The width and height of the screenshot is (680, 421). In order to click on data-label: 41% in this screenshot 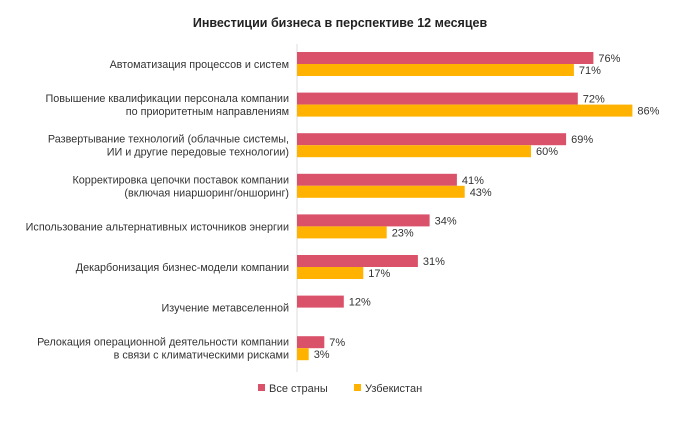, I will do `click(473, 181)`.